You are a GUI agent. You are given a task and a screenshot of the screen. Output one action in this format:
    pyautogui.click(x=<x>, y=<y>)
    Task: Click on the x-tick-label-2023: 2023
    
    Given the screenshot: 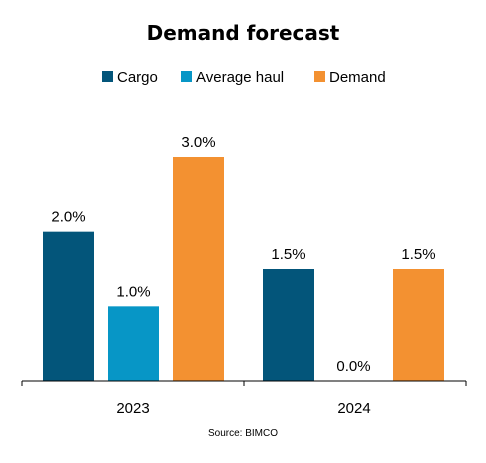 What is the action you would take?
    pyautogui.click(x=132, y=408)
    